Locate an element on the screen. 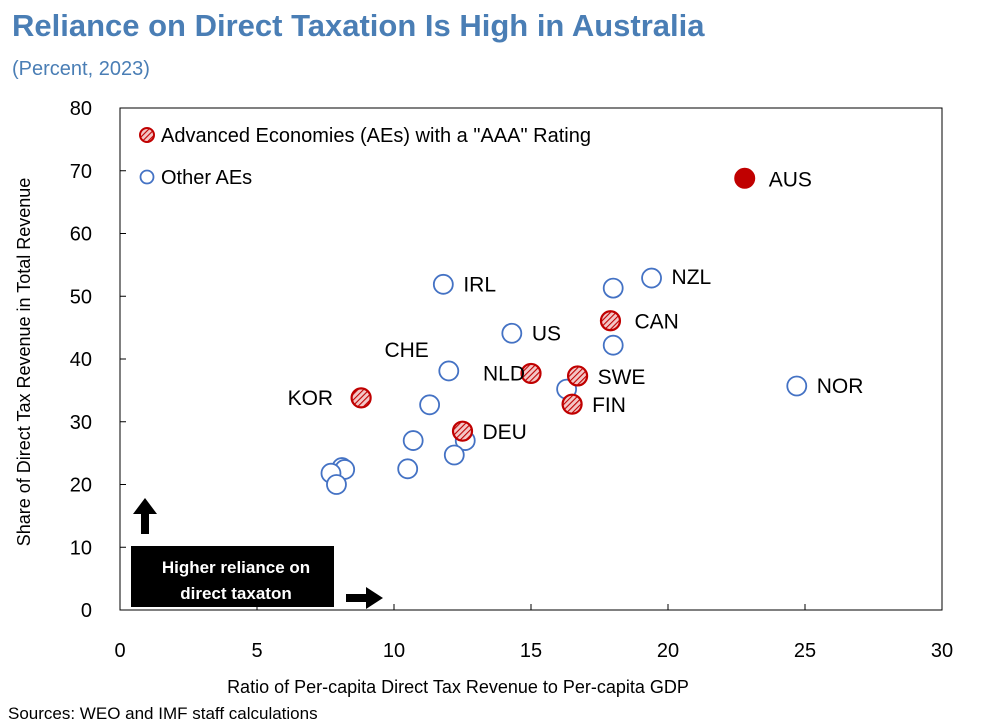  right-arrow-icon is located at coordinates (364, 598).